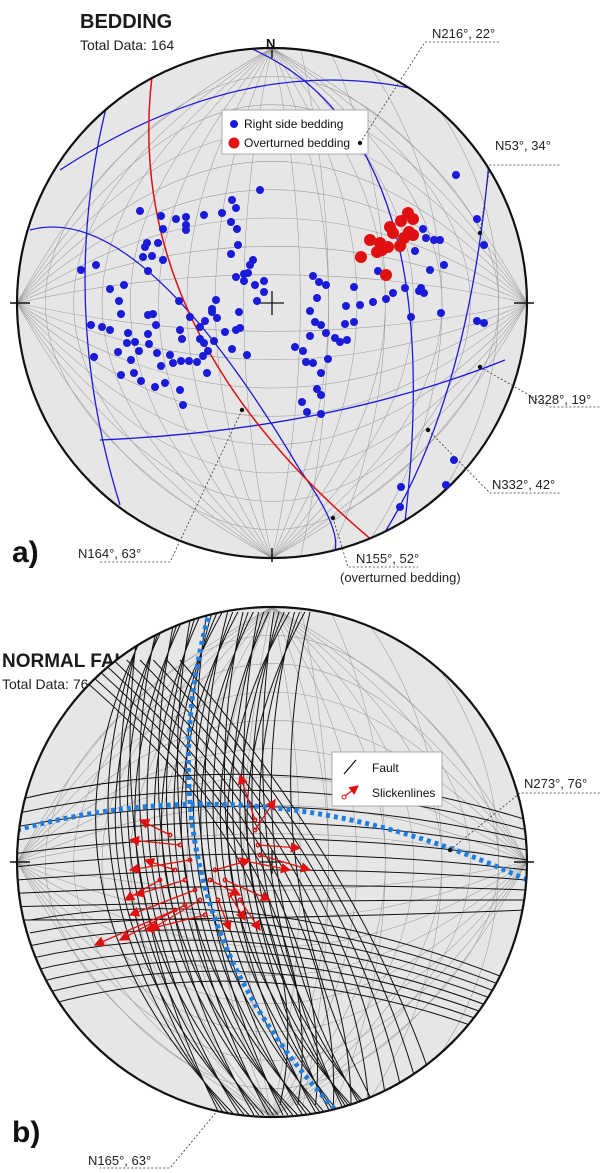  Describe the element at coordinates (385, 768) in the screenshot. I see `legend-fault-label: Fault` at that location.